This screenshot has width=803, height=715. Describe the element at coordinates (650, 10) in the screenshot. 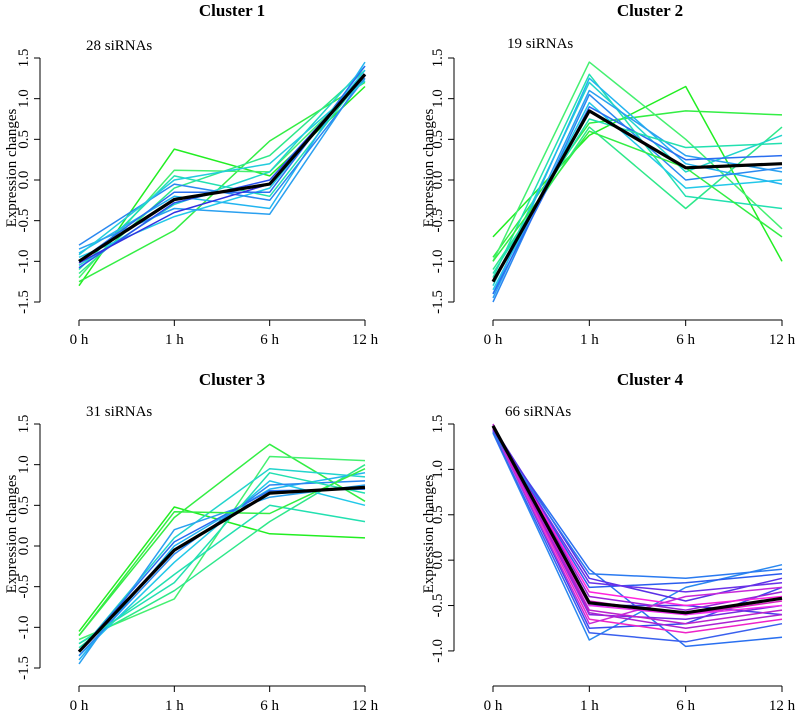

I see `panel-title: Cluster 2` at that location.